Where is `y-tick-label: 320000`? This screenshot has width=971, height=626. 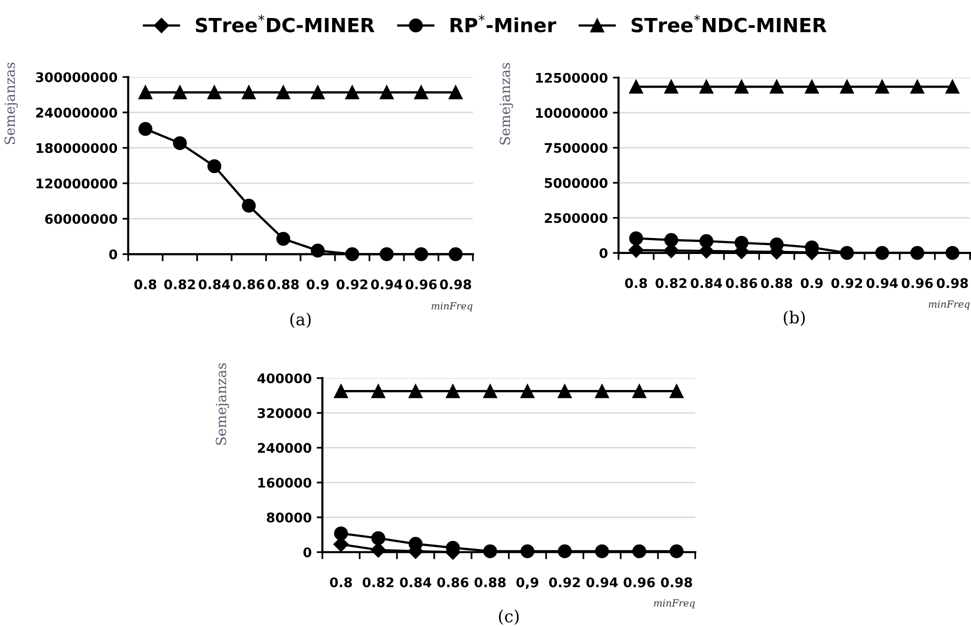 y-tick-label: 320000 is located at coordinates (285, 413).